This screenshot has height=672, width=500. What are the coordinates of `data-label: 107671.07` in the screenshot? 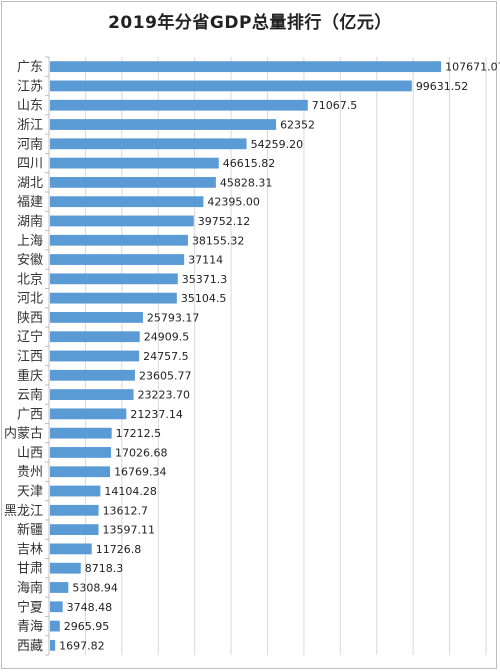 It's located at (472, 67).